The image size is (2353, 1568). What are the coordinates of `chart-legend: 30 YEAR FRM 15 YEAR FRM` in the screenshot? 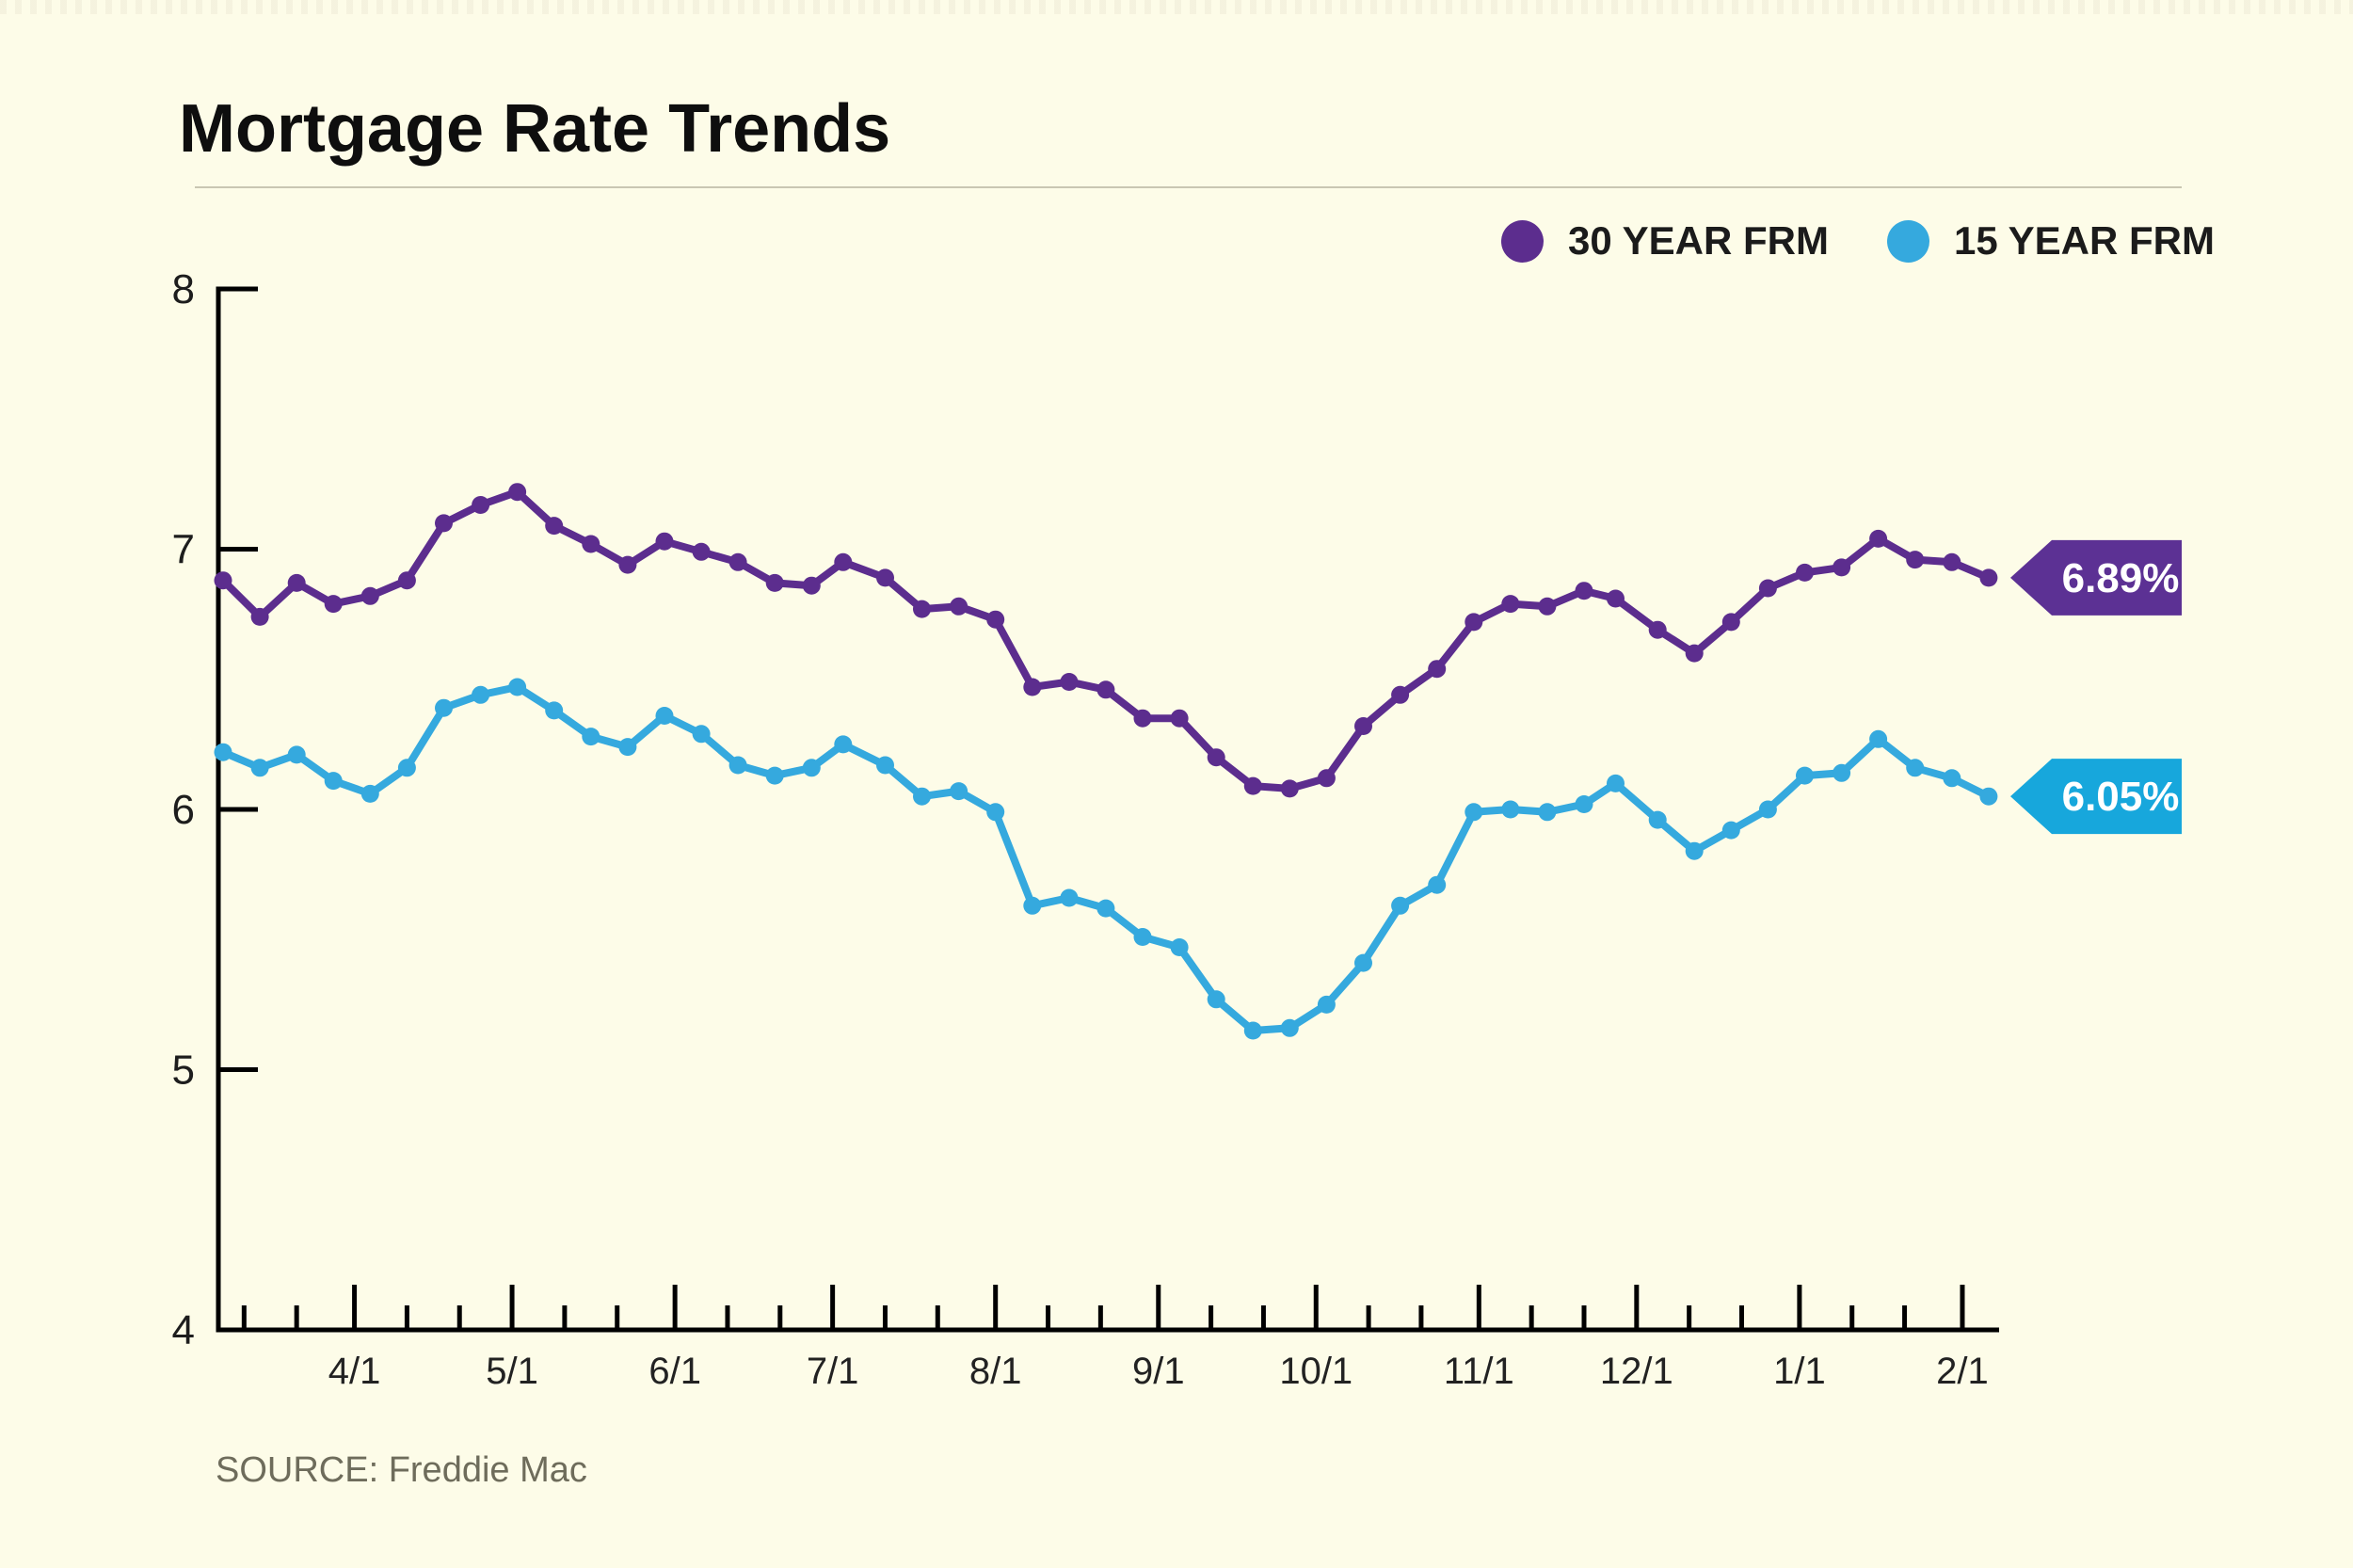 It's located at (1858, 240).